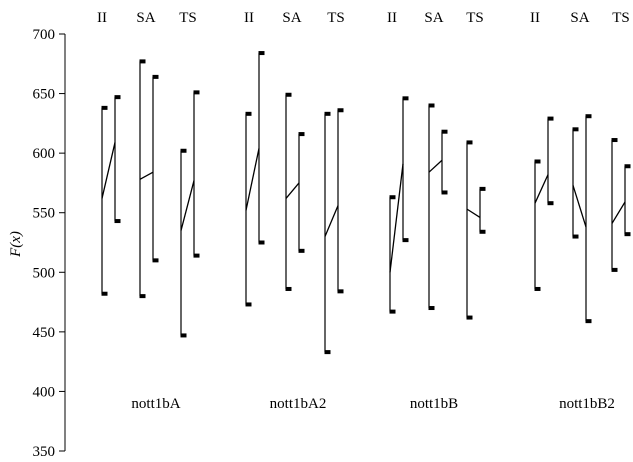 This screenshot has height=462, width=633. I want to click on y-tick-label: 700, so click(44, 35).